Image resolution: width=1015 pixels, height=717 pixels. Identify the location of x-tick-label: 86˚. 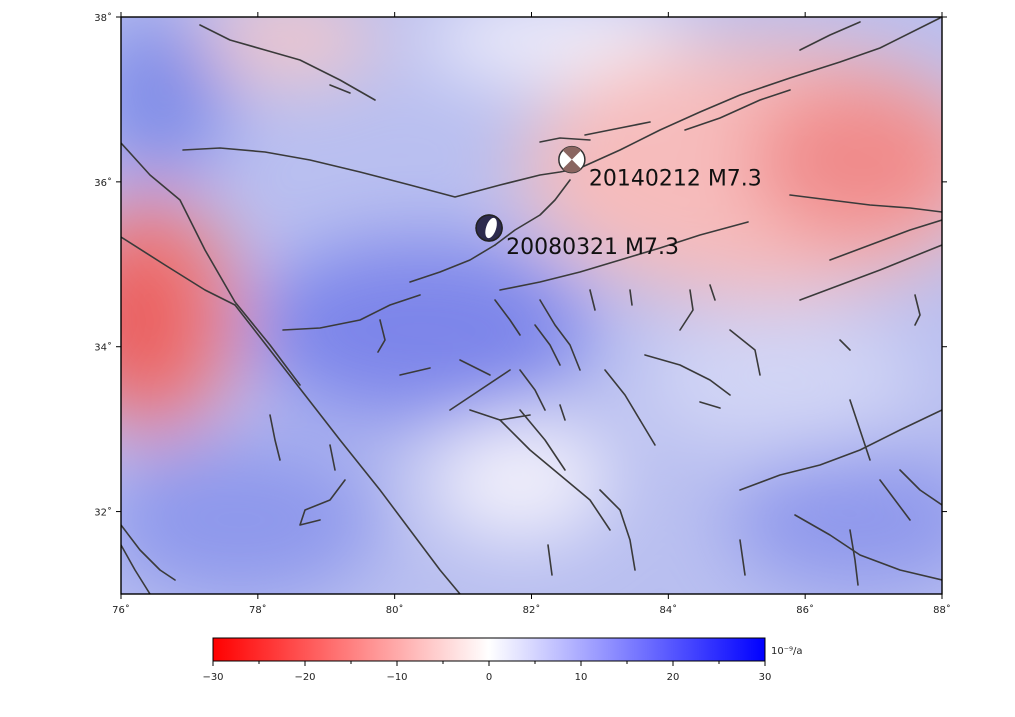
(805, 610).